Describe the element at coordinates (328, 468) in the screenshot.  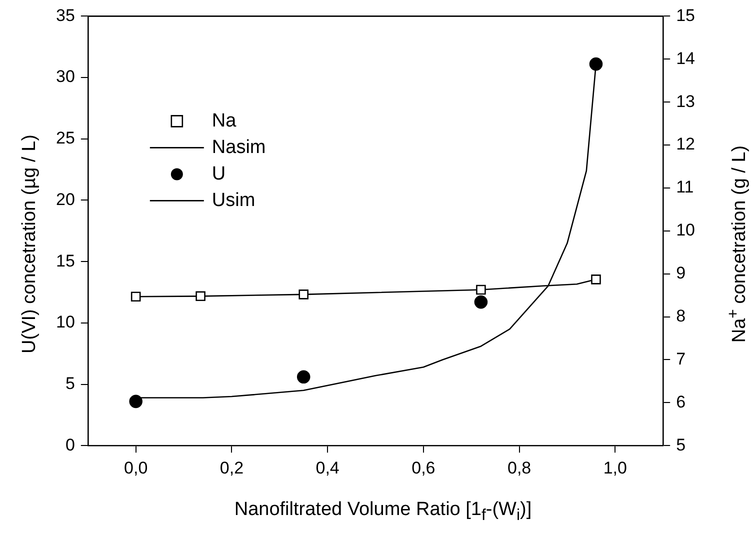
I see `x-tick-label: 0,4` at that location.